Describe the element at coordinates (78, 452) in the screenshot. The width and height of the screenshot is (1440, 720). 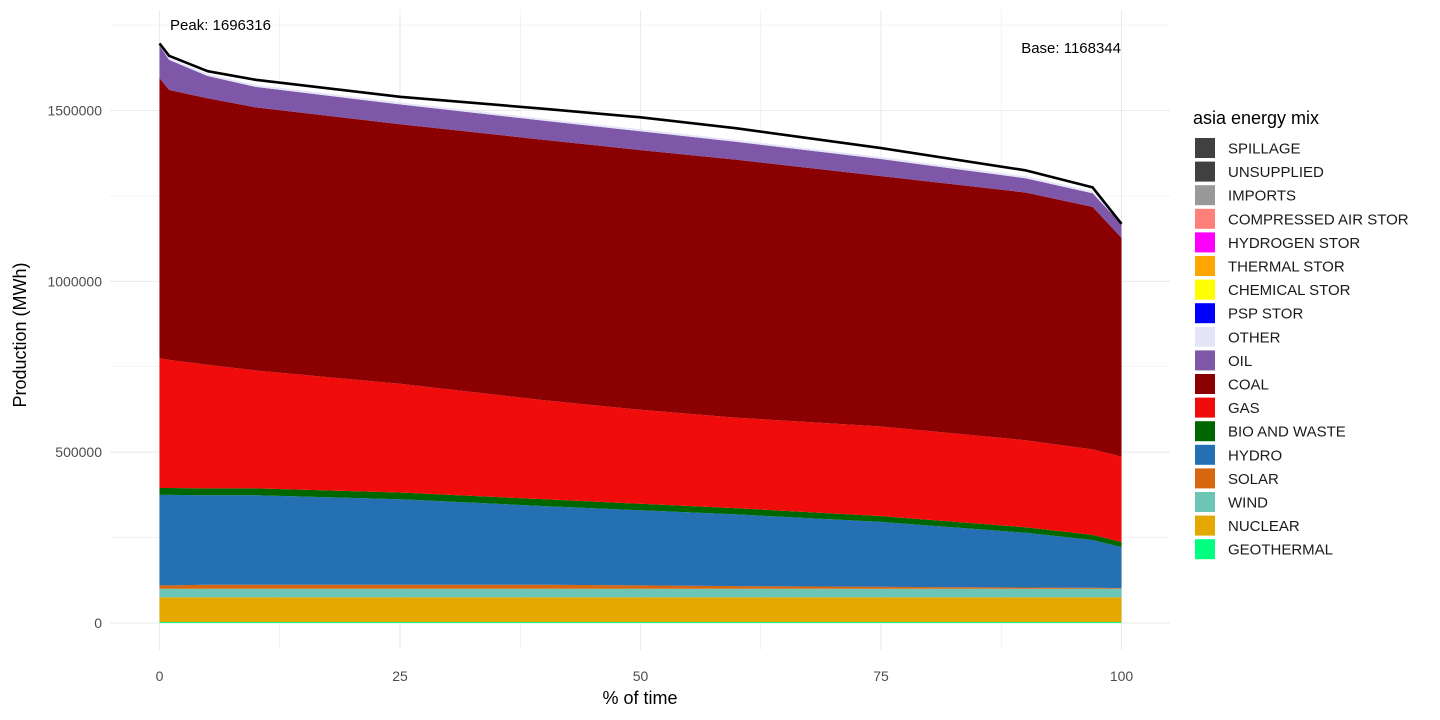
I see `y-tick-label: 500000` at that location.